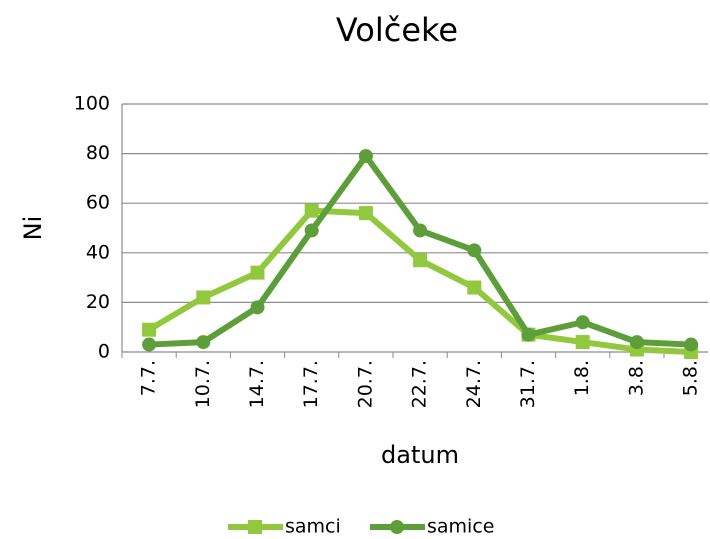 The height and width of the screenshot is (539, 710). Describe the element at coordinates (104, 352) in the screenshot. I see `y-tick-label: 0` at that location.